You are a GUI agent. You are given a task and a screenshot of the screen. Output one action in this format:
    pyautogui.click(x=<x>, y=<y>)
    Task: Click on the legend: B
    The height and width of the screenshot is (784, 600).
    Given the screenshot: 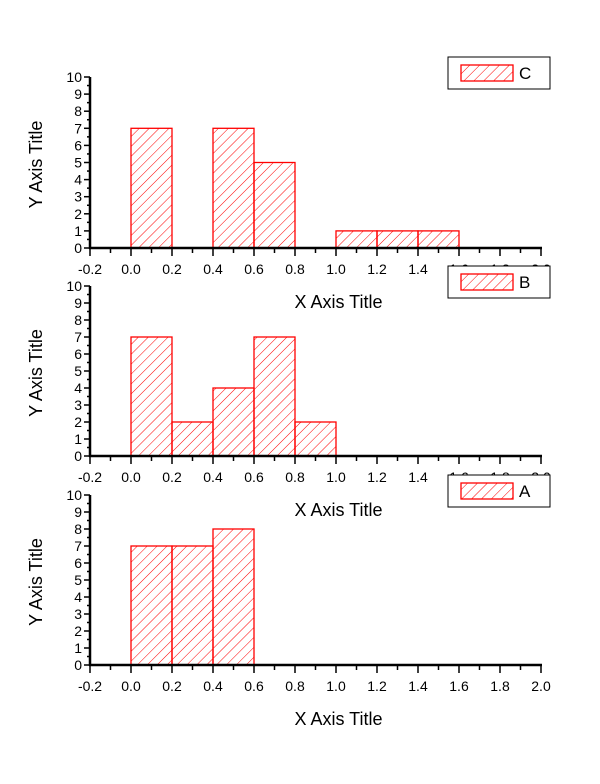 What is the action you would take?
    pyautogui.click(x=499, y=282)
    